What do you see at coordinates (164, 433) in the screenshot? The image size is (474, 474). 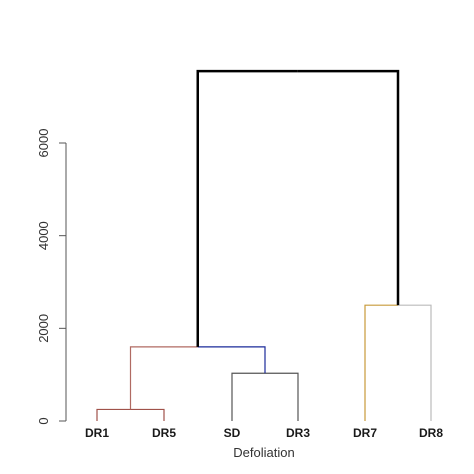 I see `leaf-label-dr5: DR5` at bounding box center [164, 433].